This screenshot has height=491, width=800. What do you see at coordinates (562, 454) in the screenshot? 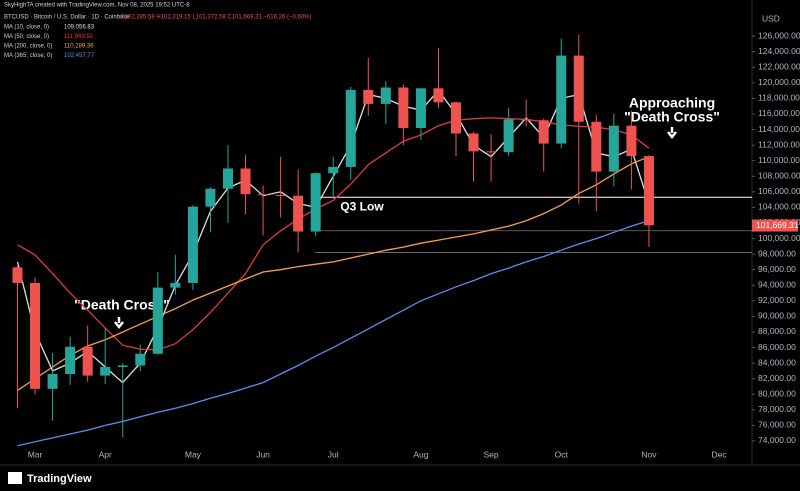
I see `x-tick-label: Oct` at bounding box center [562, 454].